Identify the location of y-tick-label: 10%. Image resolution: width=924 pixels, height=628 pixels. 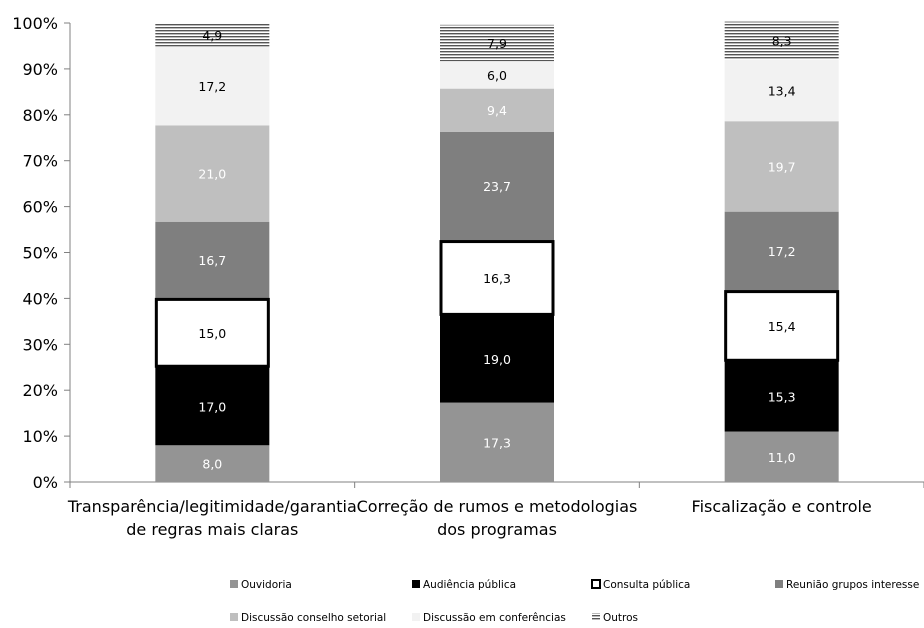
(40, 436).